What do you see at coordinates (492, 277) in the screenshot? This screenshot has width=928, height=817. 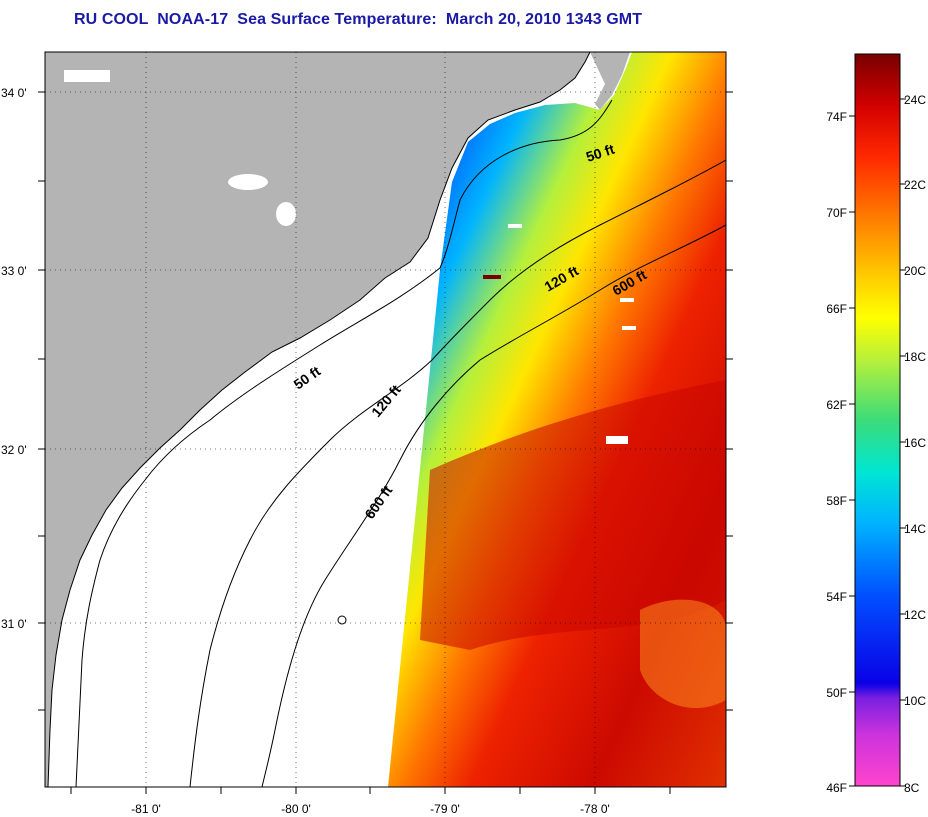 I see `hot-pixel` at bounding box center [492, 277].